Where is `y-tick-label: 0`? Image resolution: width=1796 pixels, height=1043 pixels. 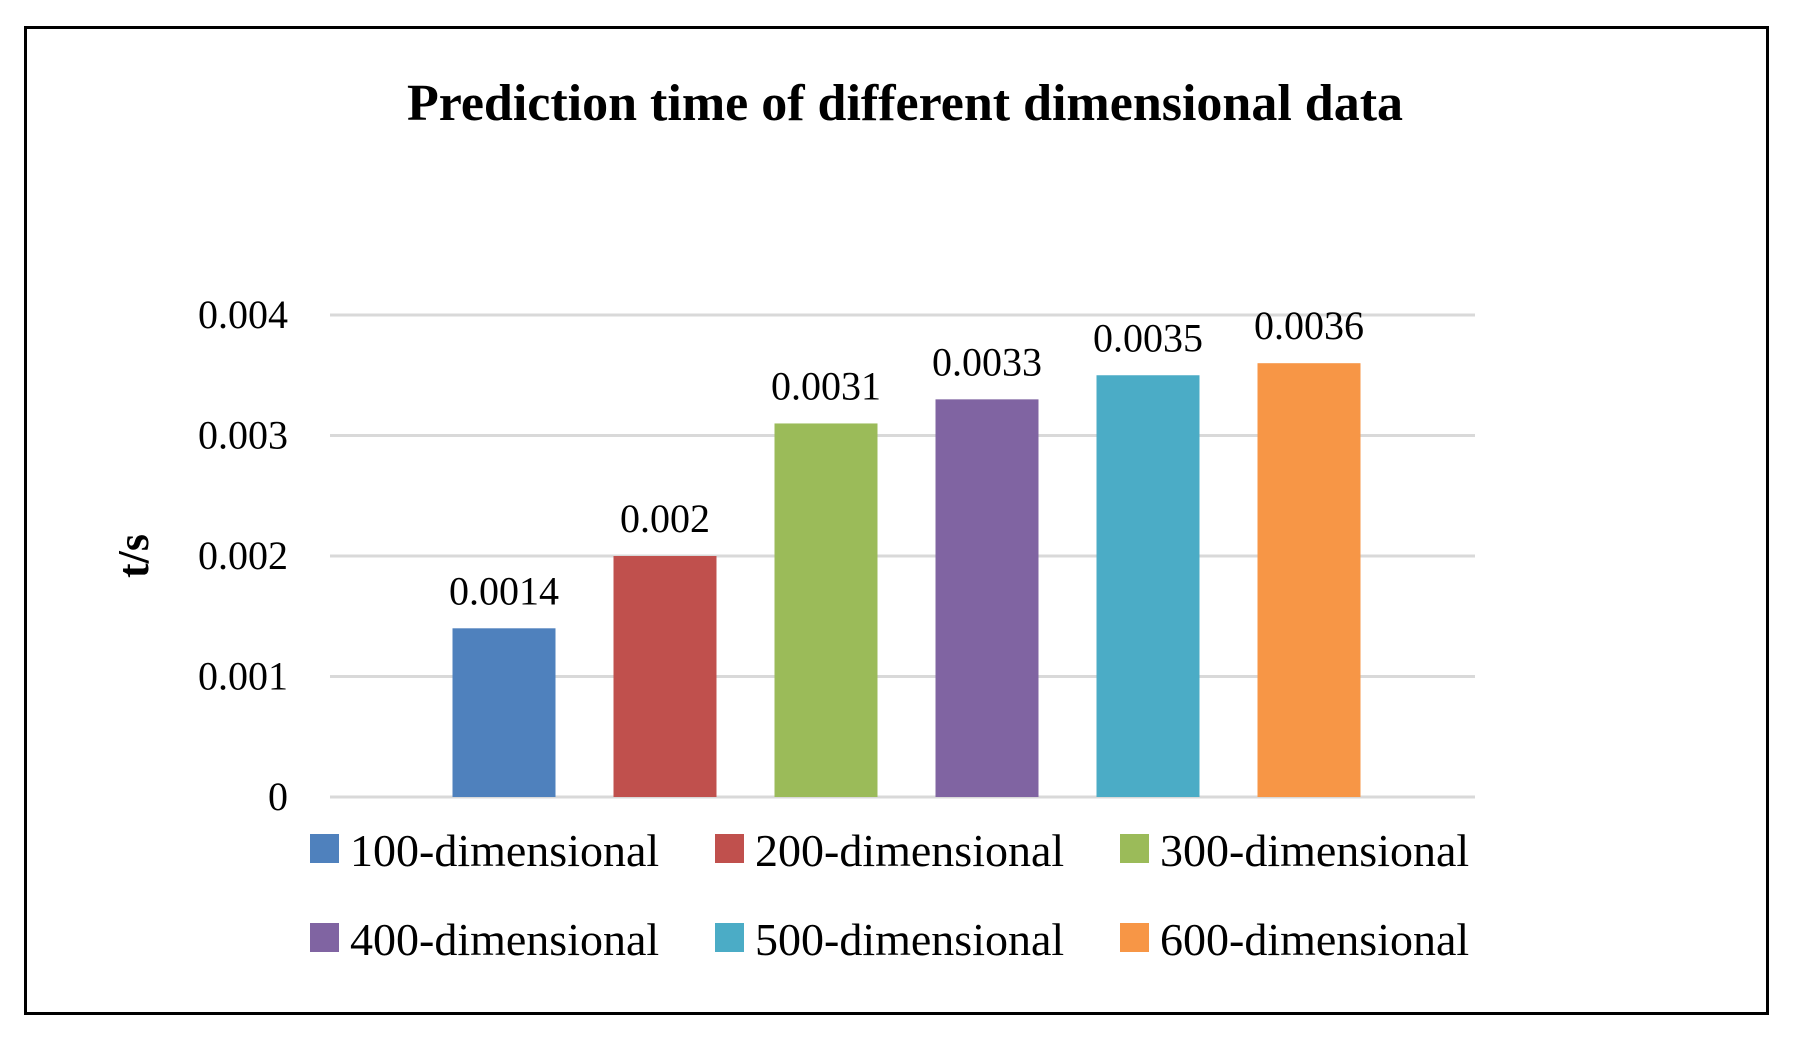 y-tick-label: 0 is located at coordinates (278, 796).